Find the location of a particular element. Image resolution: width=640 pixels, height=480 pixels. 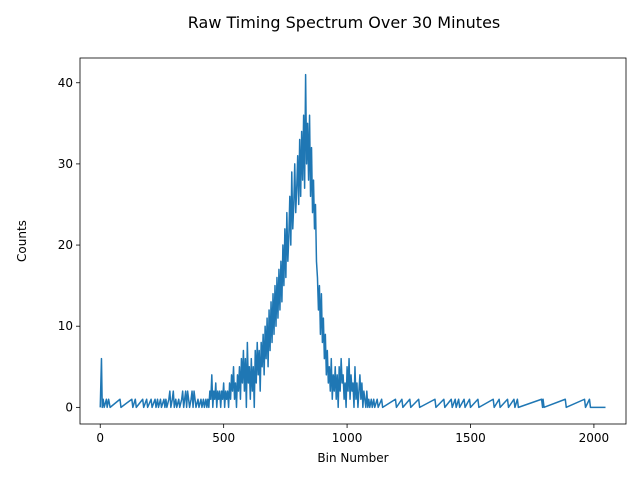

y-axis-label: Counts is located at coordinates (22, 241).